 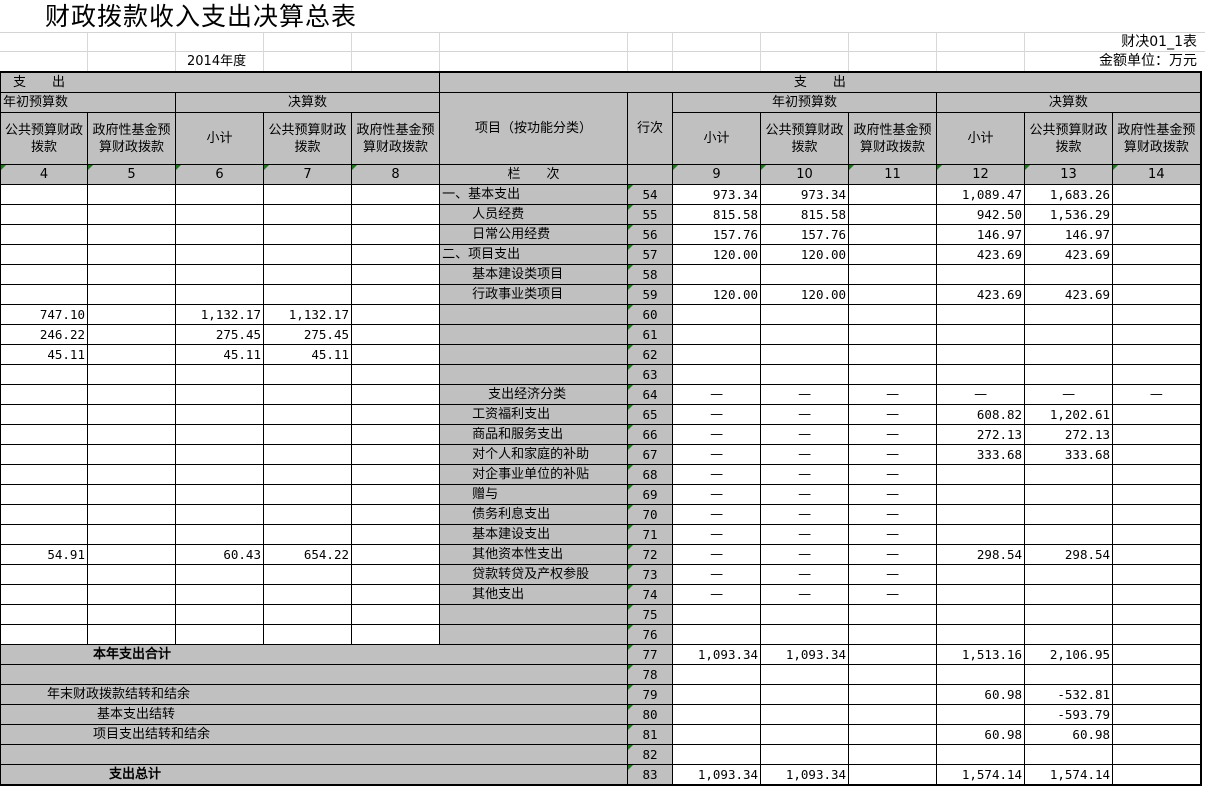 I want to click on amount-cell-col-10: 157.76, so click(x=805, y=234).